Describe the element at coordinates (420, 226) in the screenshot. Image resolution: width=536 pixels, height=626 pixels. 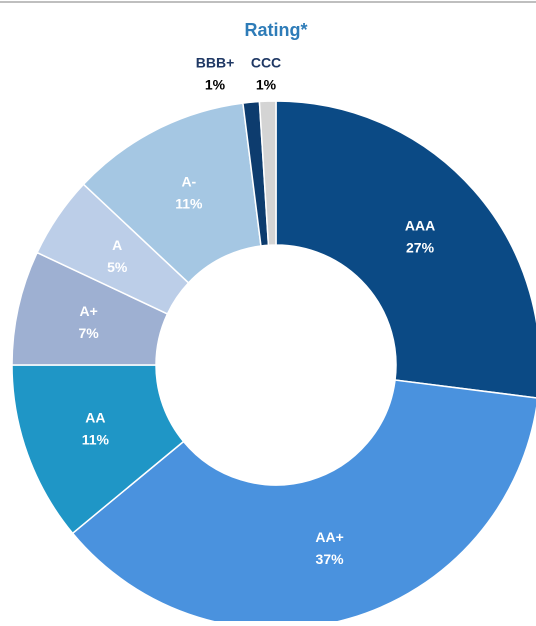
I see `slice-label: AAA` at that location.